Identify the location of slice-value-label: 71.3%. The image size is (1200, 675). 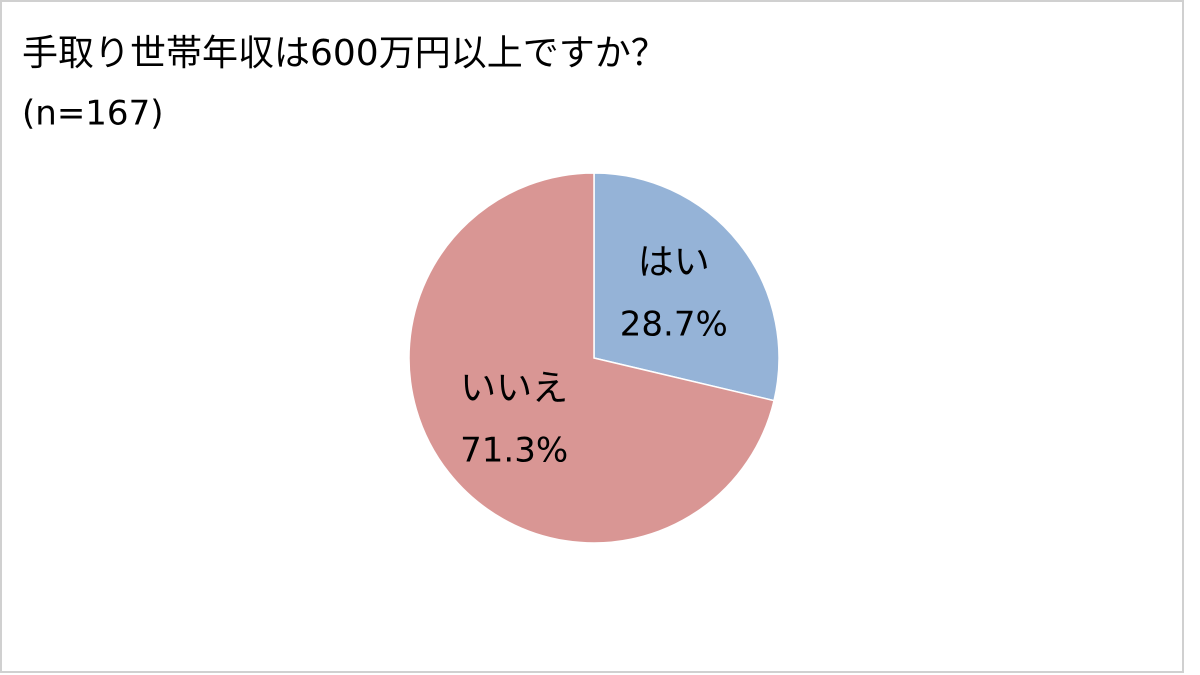
(514, 451).